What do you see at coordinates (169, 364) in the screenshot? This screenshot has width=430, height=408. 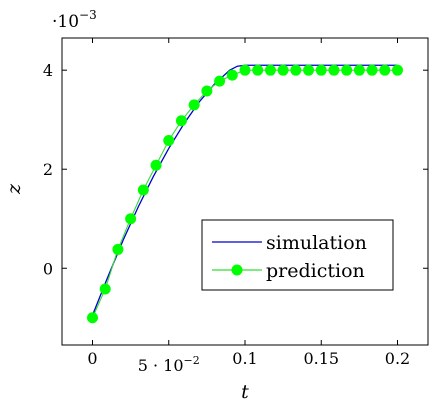 I see `x-tick-label: 5 · 10⁻²` at bounding box center [169, 364].